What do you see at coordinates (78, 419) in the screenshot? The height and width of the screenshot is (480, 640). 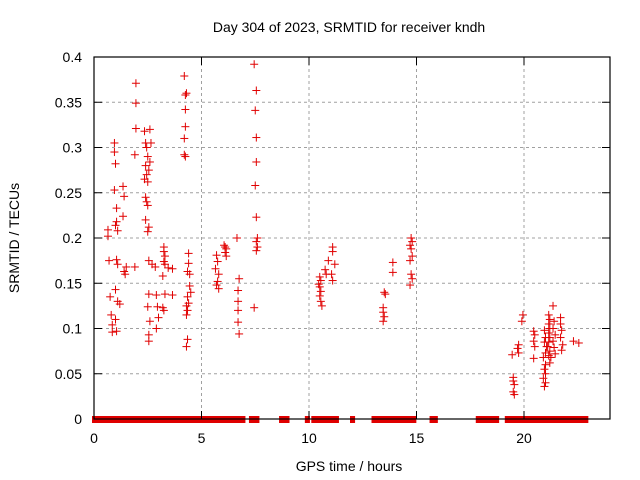 I see `y-tick-label: 0` at bounding box center [78, 419].